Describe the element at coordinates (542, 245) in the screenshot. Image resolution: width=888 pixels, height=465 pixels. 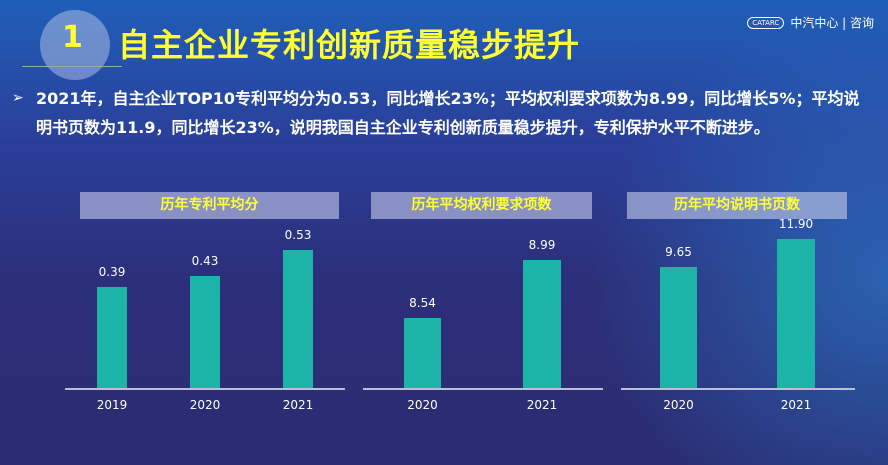
I see `data-label: 8.99` at that location.